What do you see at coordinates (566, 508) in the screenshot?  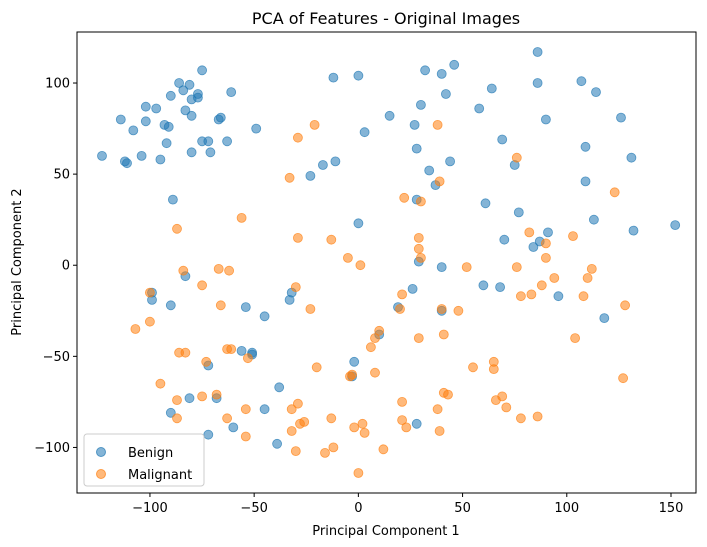 I see `x-tick-label: 100` at bounding box center [566, 508].